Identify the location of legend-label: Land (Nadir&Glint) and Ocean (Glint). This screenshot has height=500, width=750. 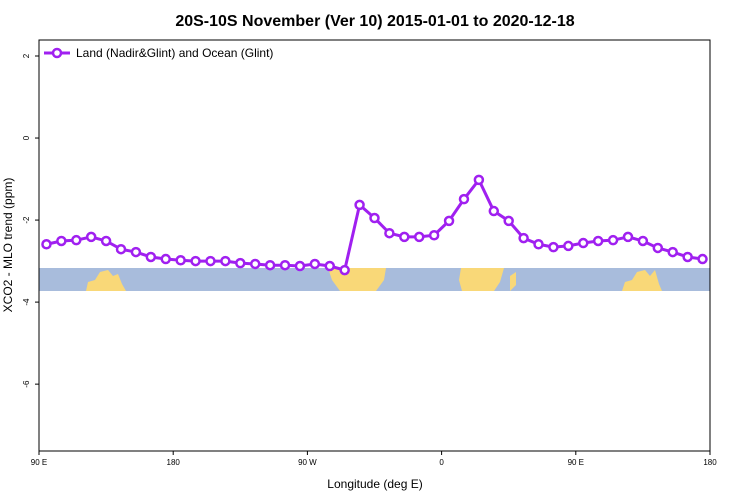
(174, 53).